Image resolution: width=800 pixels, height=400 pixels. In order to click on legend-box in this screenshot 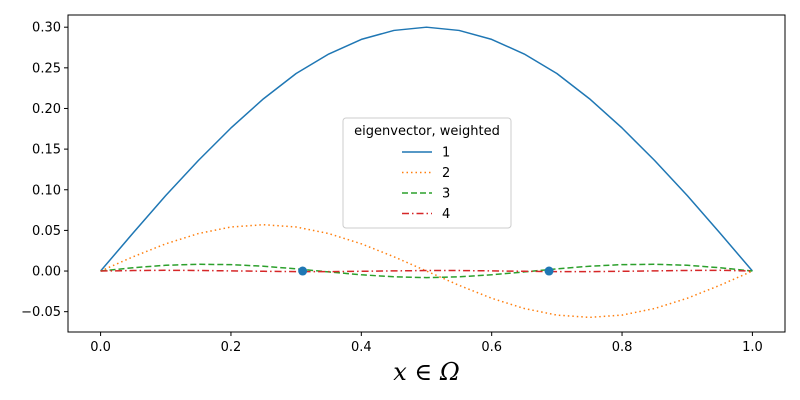, I will do `click(427, 173)`.